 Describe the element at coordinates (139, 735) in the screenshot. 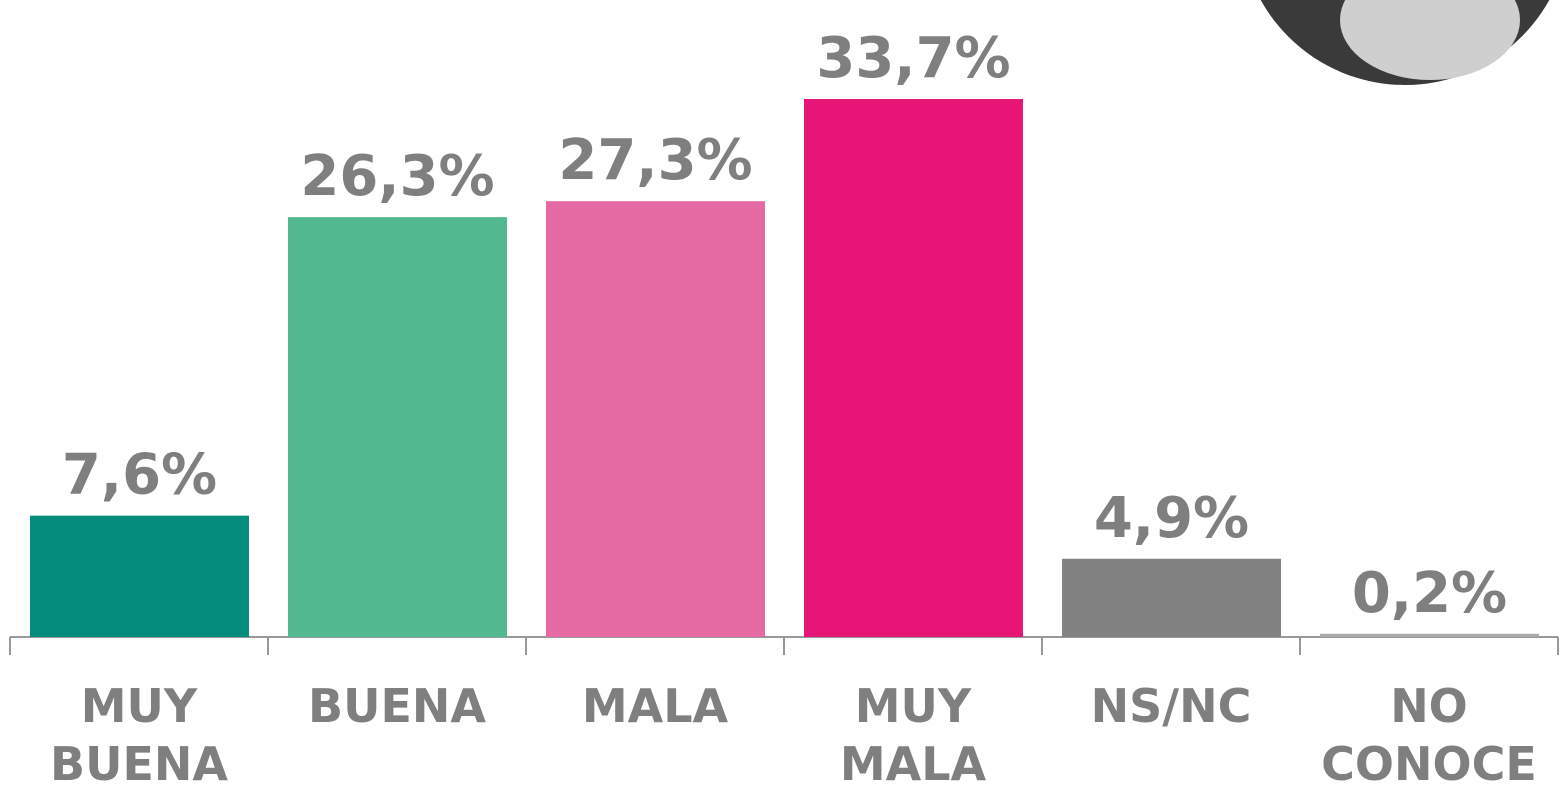

I see `x-tick-label: MUY BUENA` at that location.